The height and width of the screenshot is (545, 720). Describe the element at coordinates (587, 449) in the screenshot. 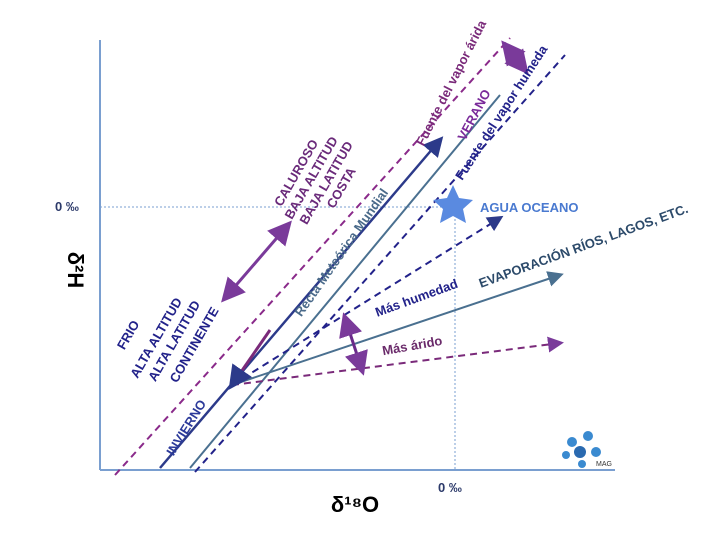

I see `logo: MAG` at that location.